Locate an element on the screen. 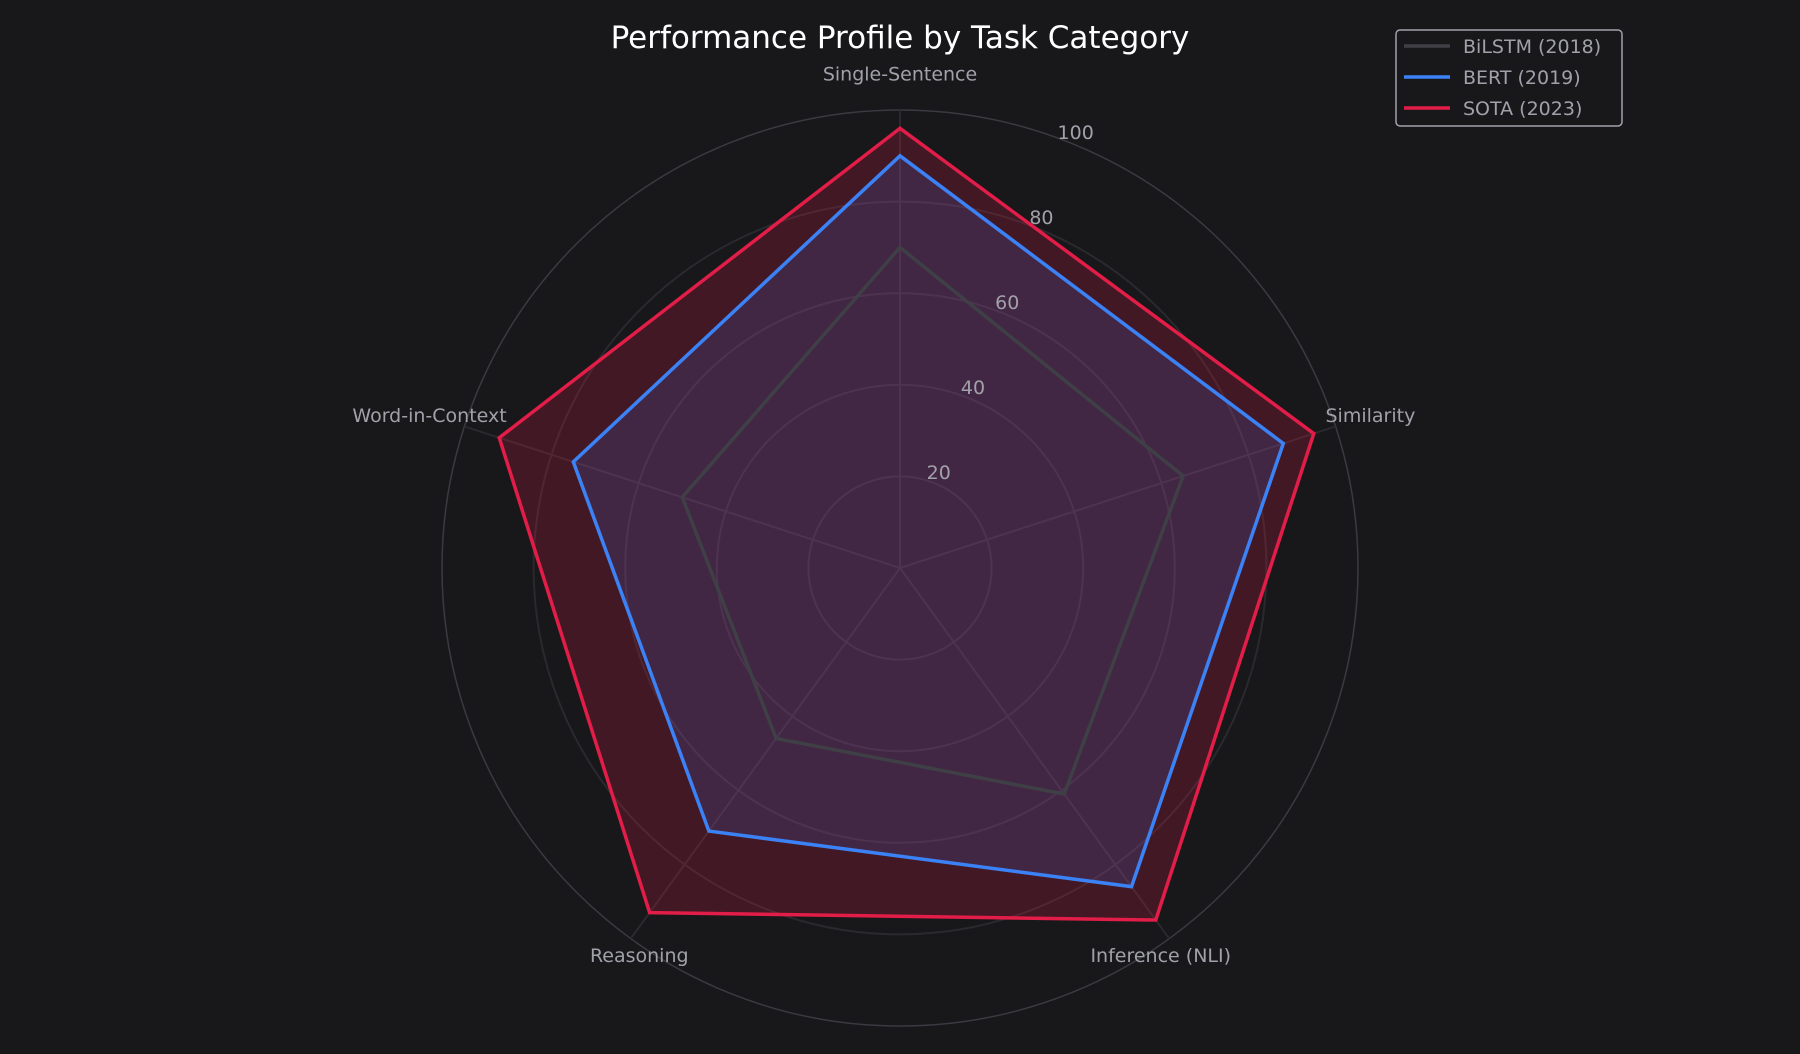  category-label: Reasoning is located at coordinates (639, 956).